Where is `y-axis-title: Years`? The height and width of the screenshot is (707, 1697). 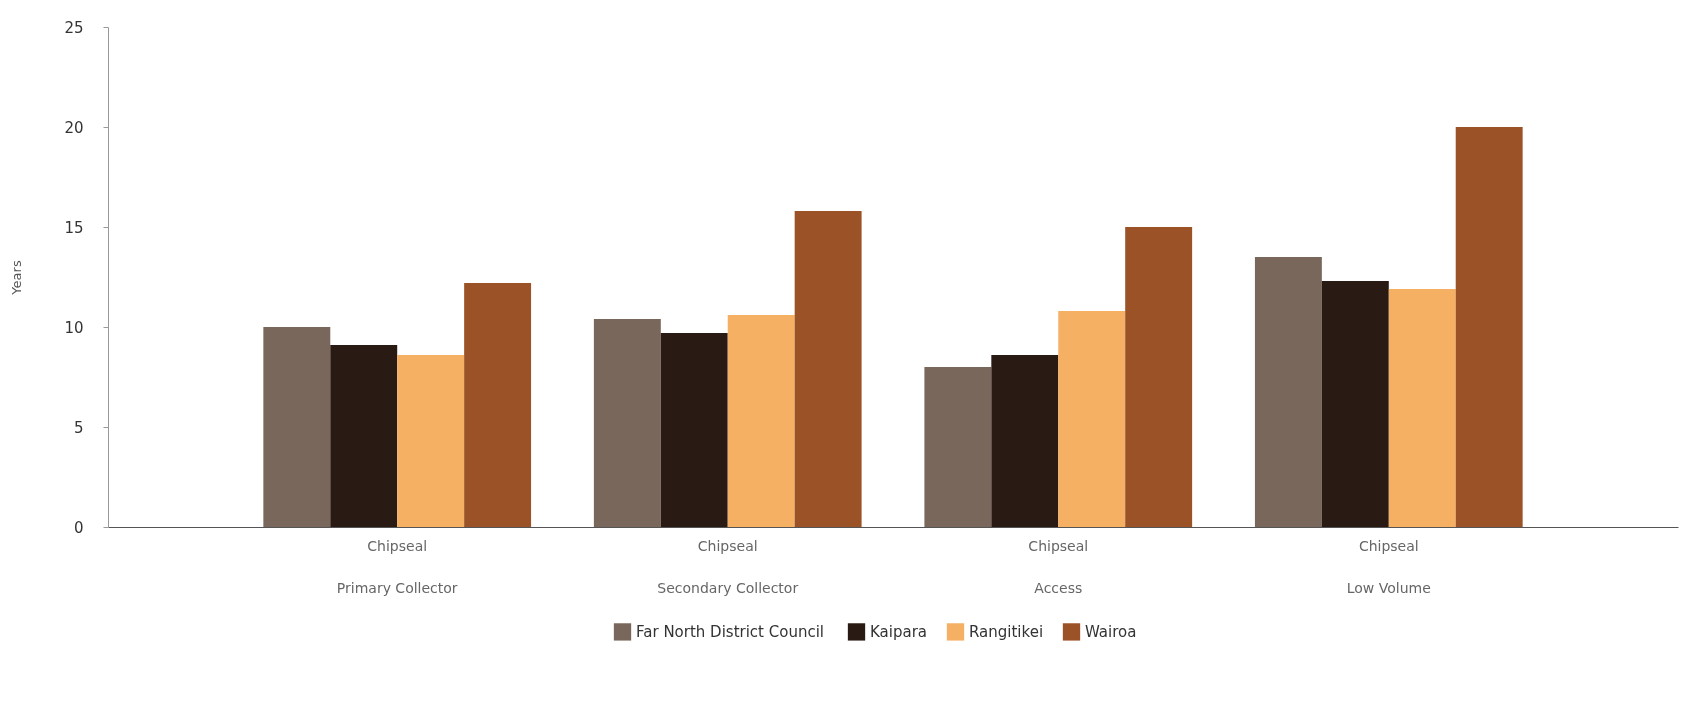 y-axis-title: Years is located at coordinates (17, 278).